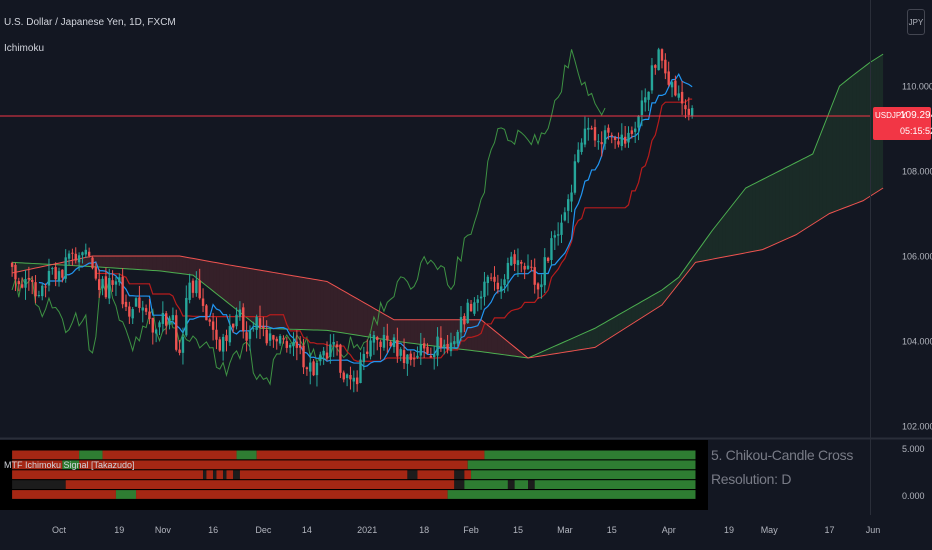 This screenshot has height=550, width=932. What do you see at coordinates (24, 48) in the screenshot?
I see `indicator-label: Ichimoku` at bounding box center [24, 48].